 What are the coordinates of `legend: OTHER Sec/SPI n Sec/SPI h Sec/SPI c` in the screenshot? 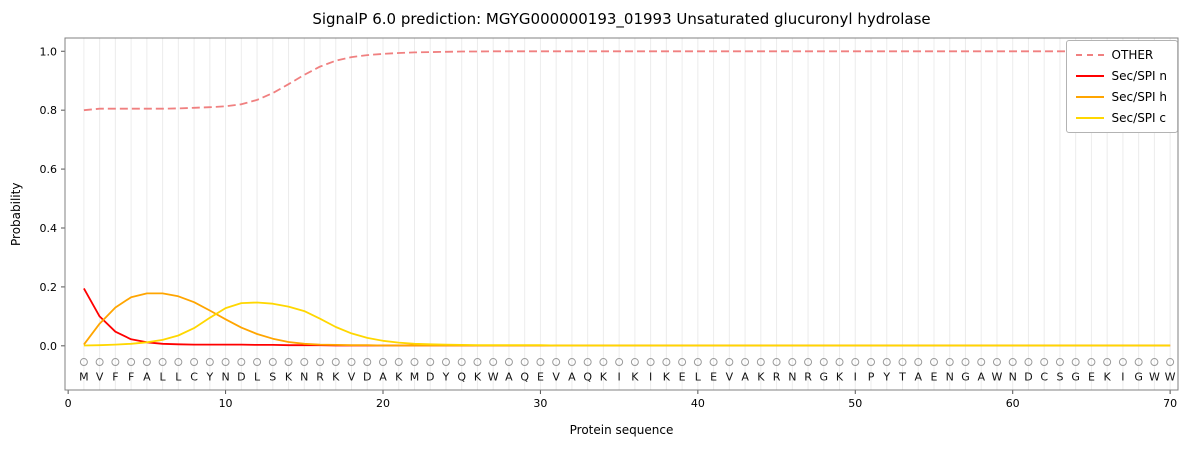 It's located at (1121, 86).